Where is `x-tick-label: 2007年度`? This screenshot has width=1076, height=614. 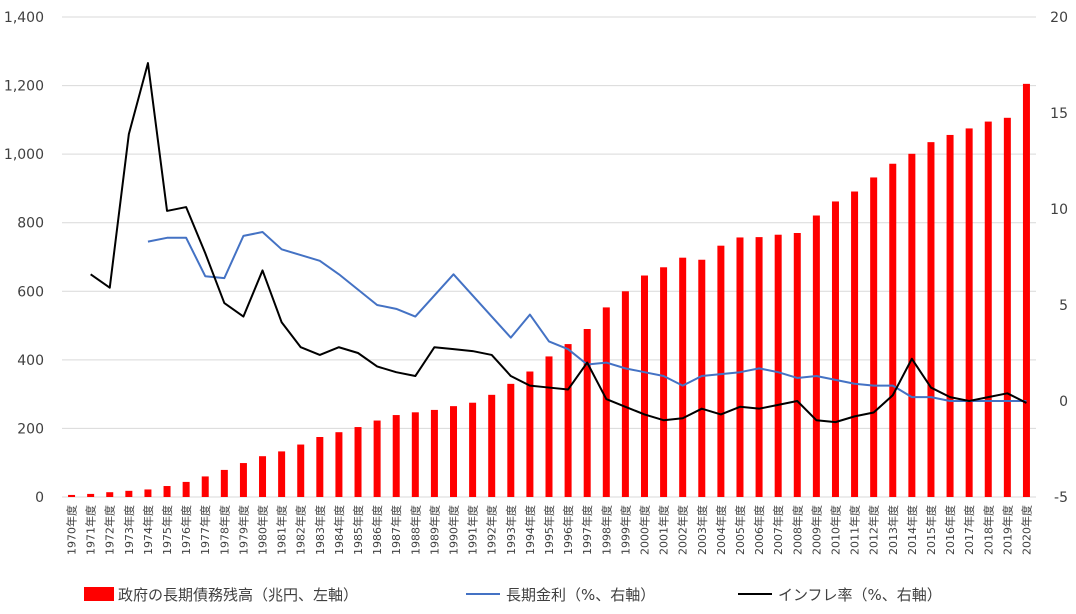
x-tick-label: 2007年度 is located at coordinates (778, 530).